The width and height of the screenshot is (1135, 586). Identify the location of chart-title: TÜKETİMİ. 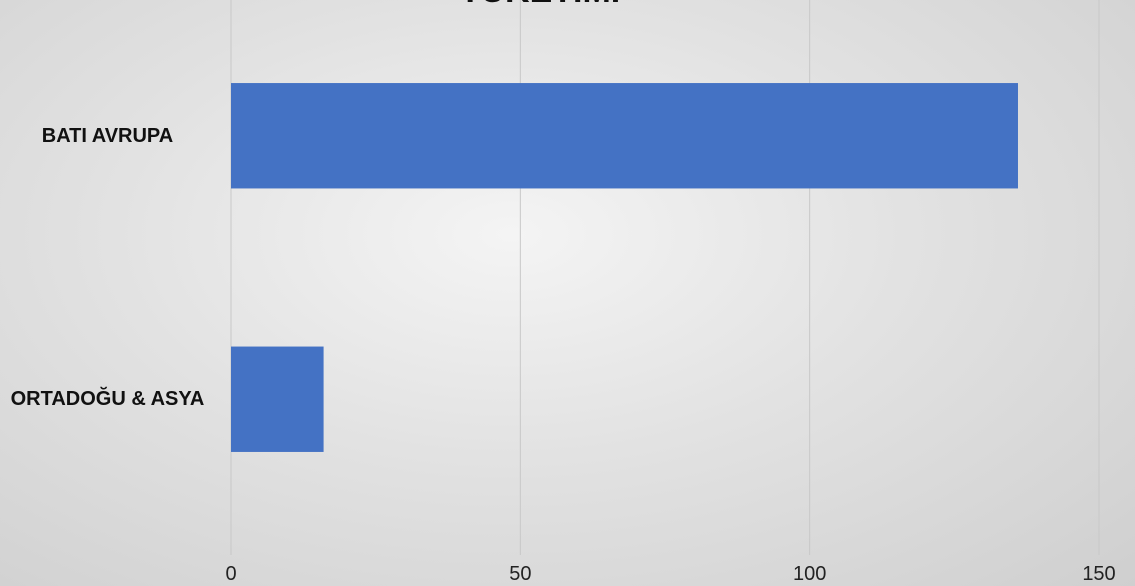
(540, 5).